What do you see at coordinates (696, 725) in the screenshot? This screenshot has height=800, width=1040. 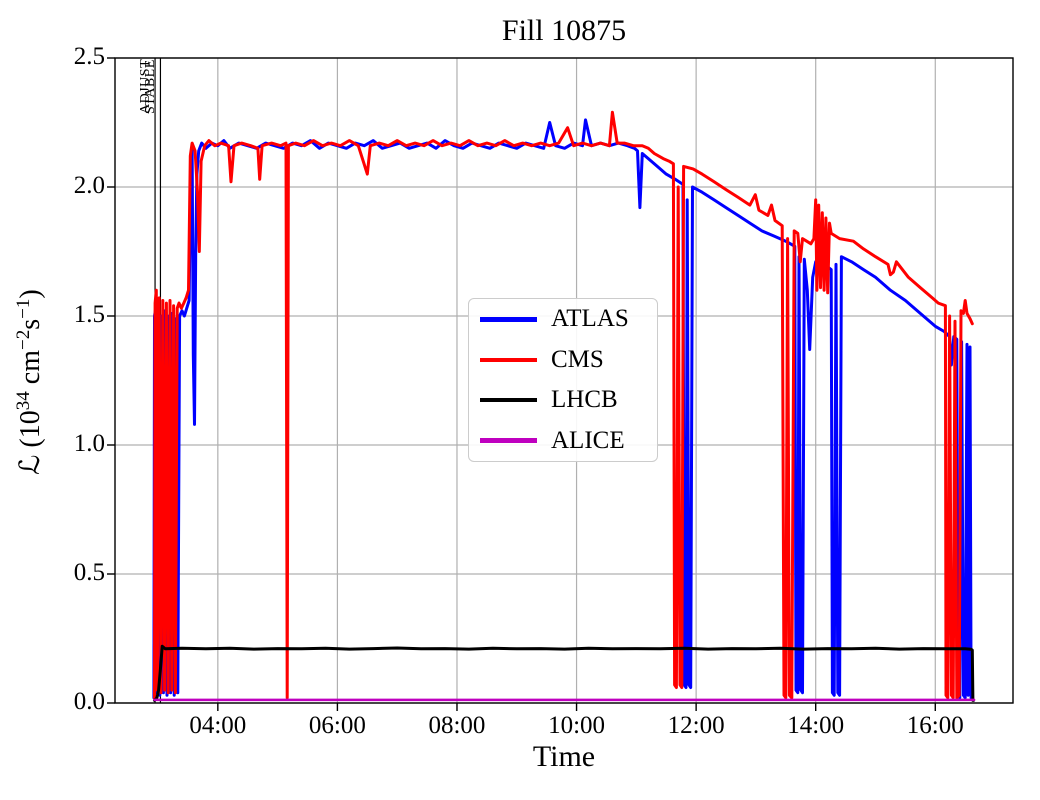 I see `x-tick-label: 12:00` at bounding box center [696, 725].